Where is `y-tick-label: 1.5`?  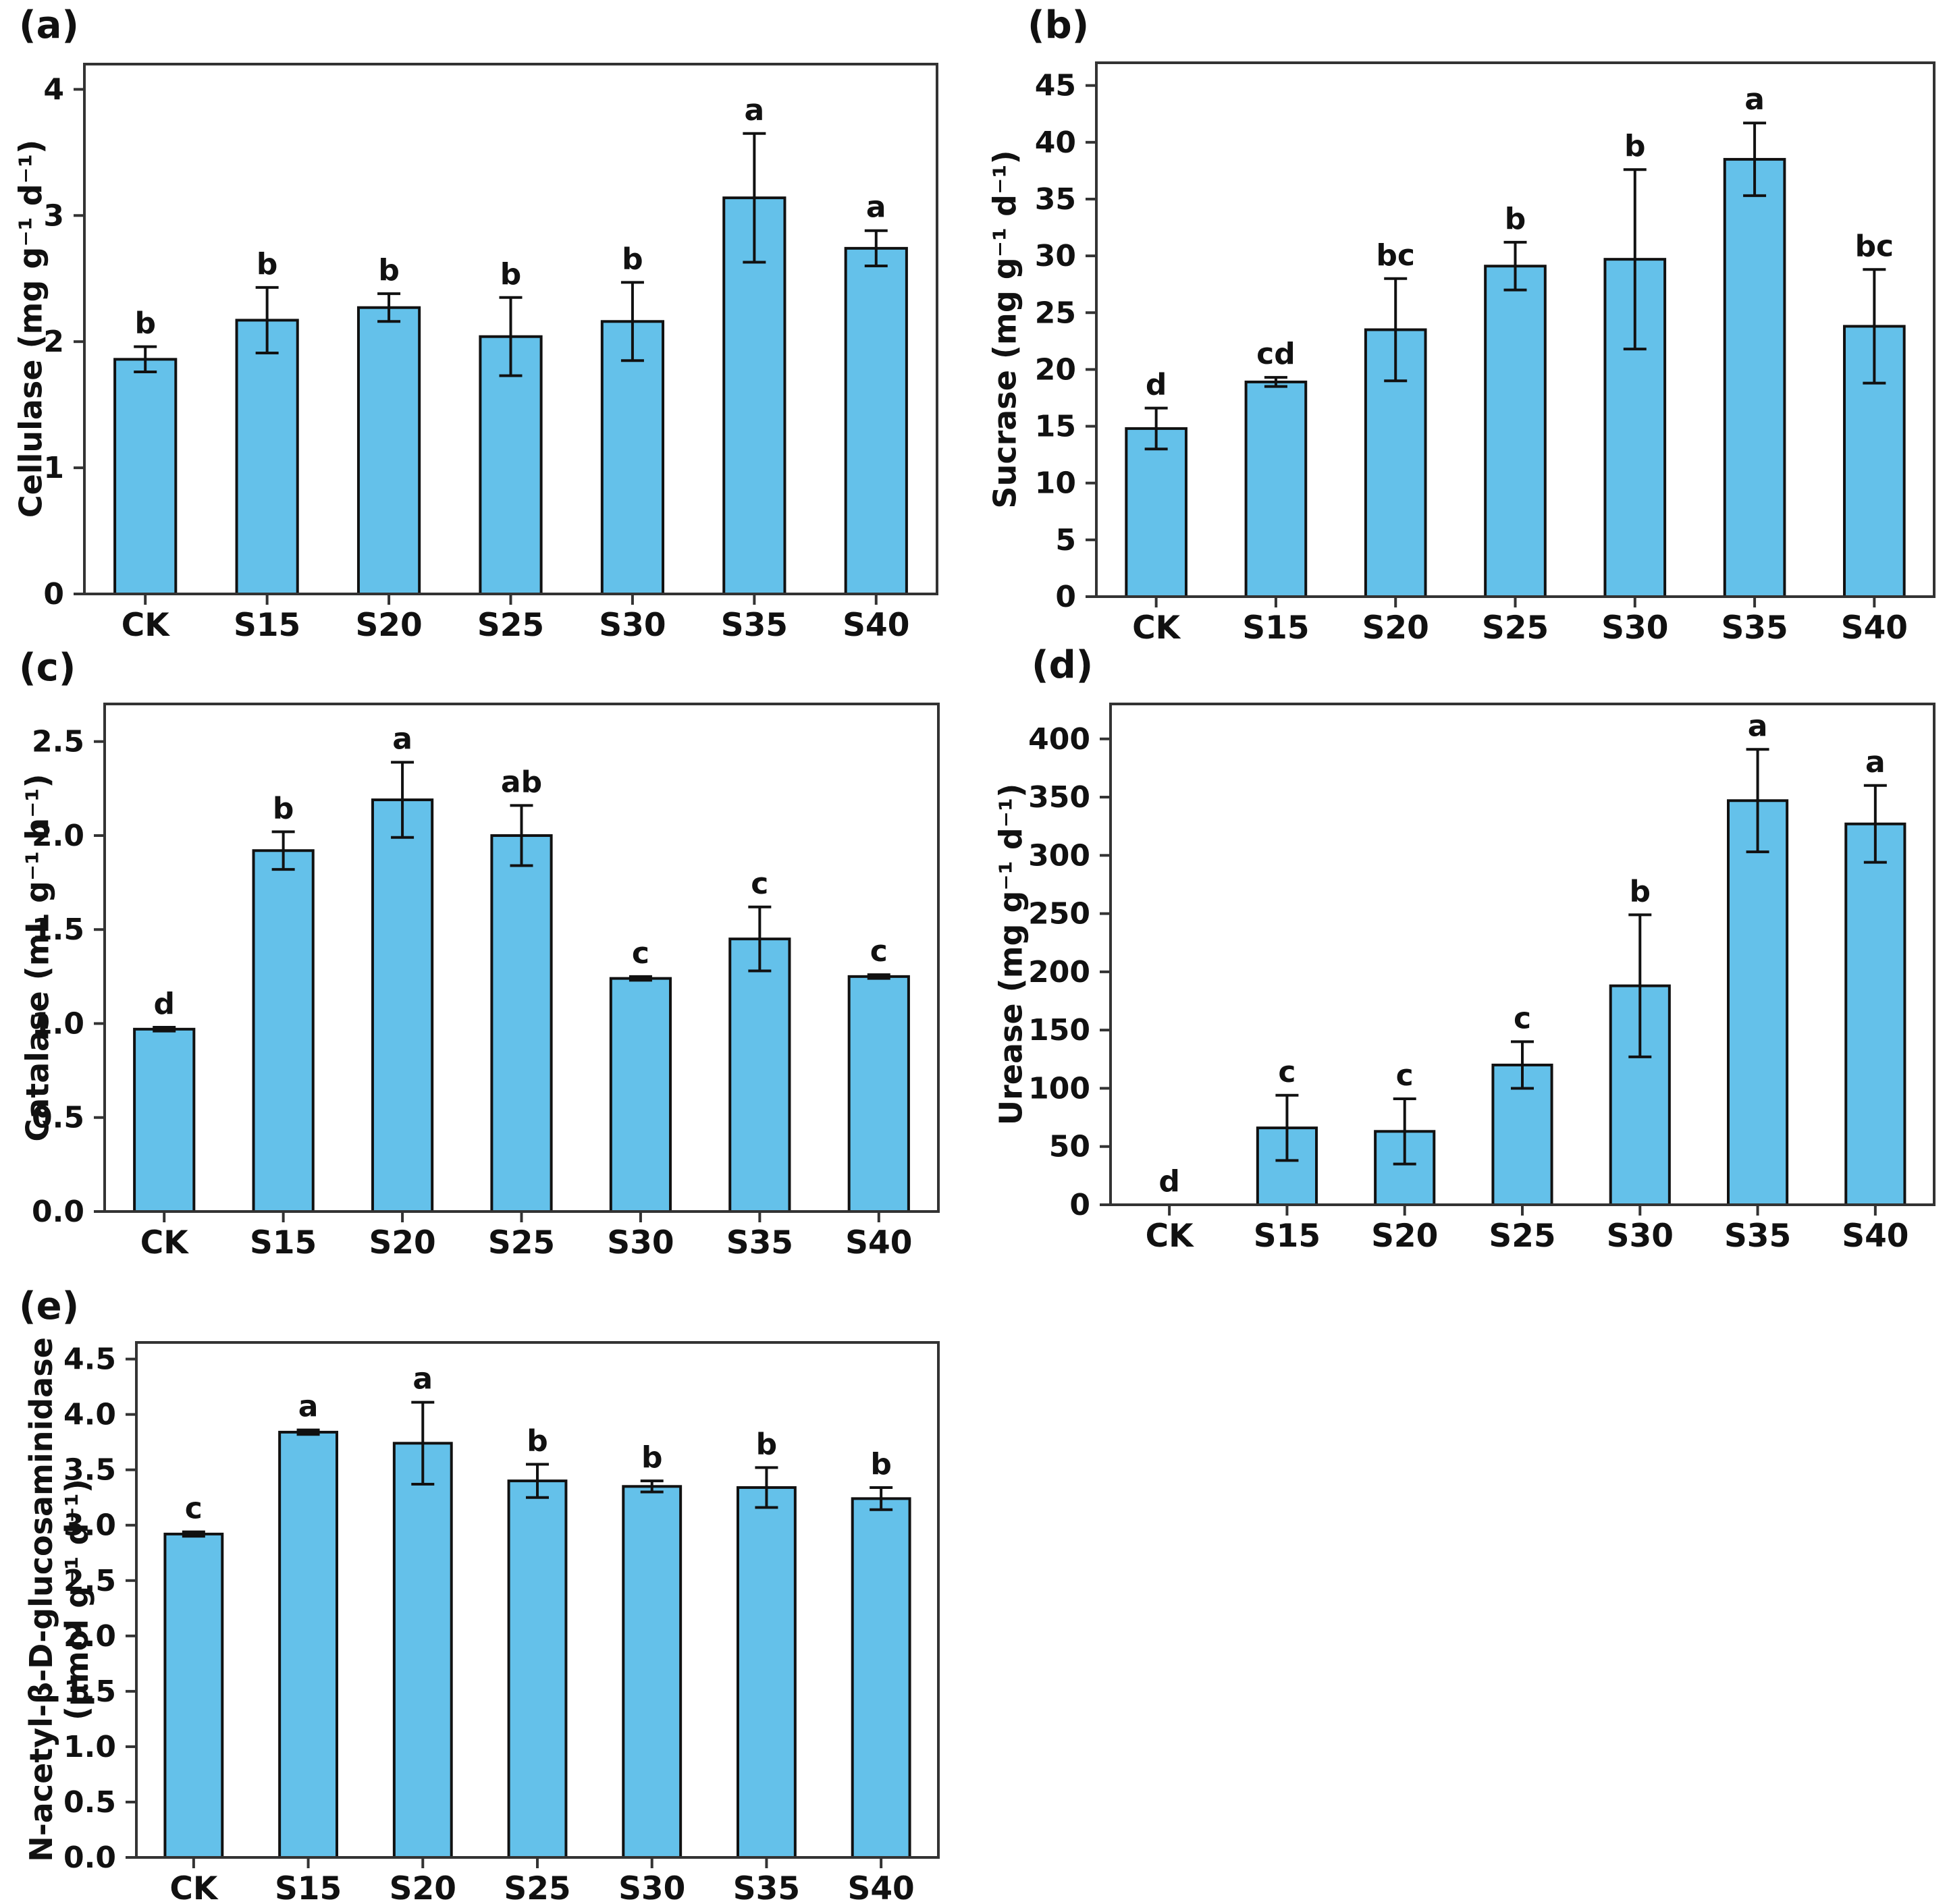 y-tick-label: 1.5 is located at coordinates (89, 1692).